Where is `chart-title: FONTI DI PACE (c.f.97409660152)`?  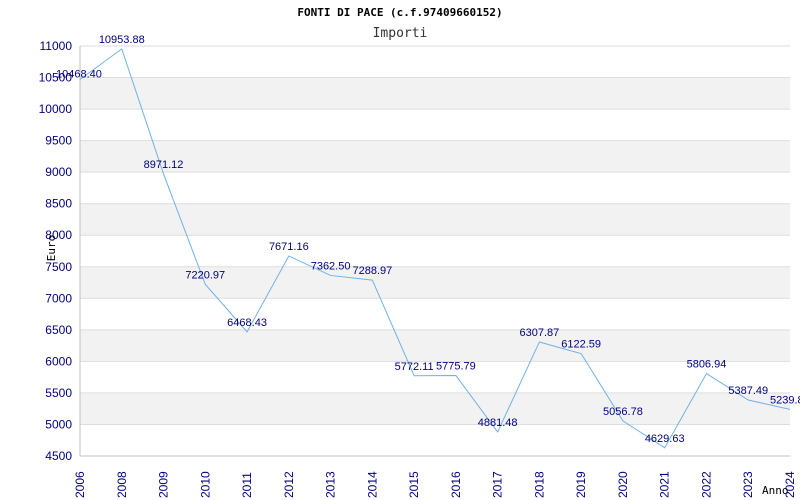 chart-title: FONTI DI PACE (c.f.97409660152) is located at coordinates (399, 12).